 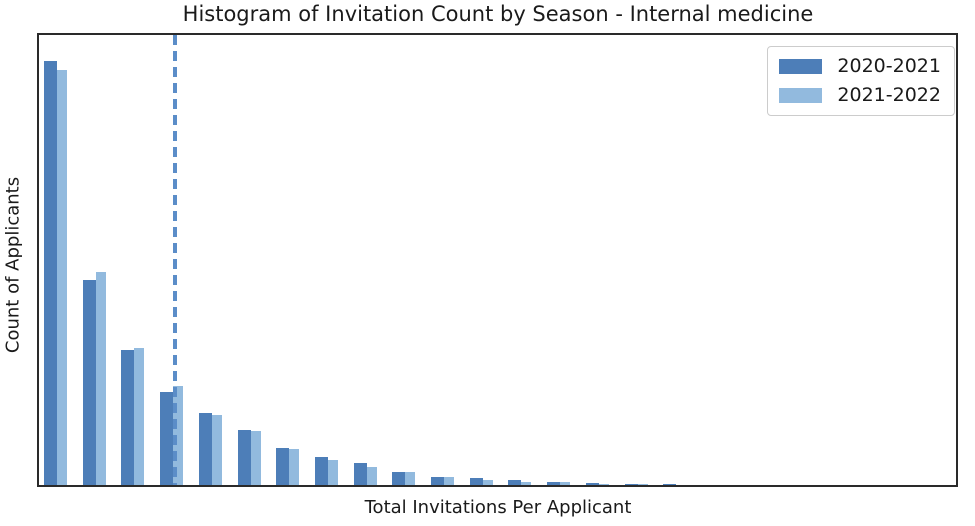 What do you see at coordinates (175, 260) in the screenshot?
I see `mean-dashed-line` at bounding box center [175, 260].